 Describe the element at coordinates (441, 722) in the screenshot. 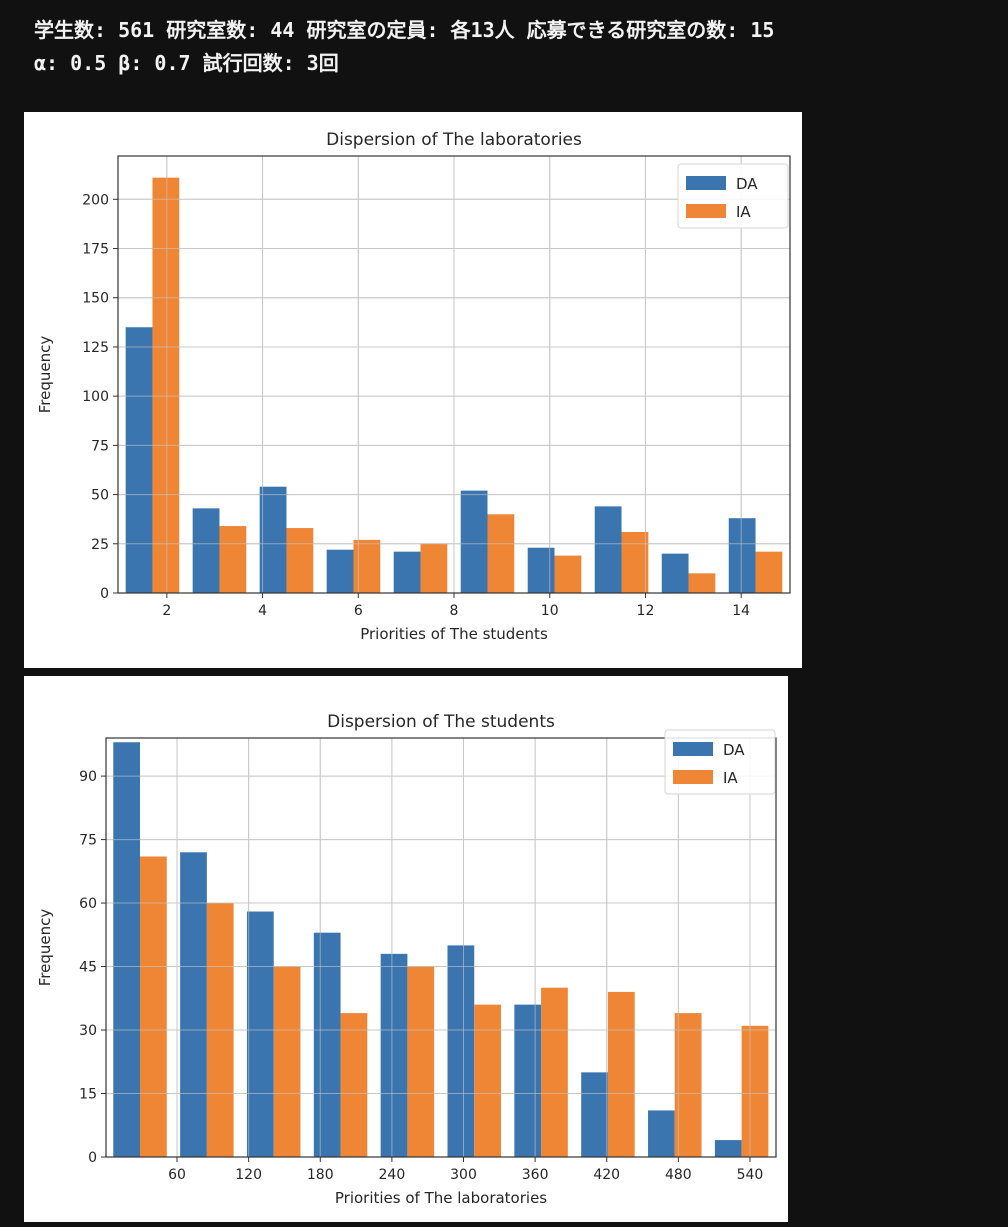

I see `chart-title: Dispersion of The students` at that location.